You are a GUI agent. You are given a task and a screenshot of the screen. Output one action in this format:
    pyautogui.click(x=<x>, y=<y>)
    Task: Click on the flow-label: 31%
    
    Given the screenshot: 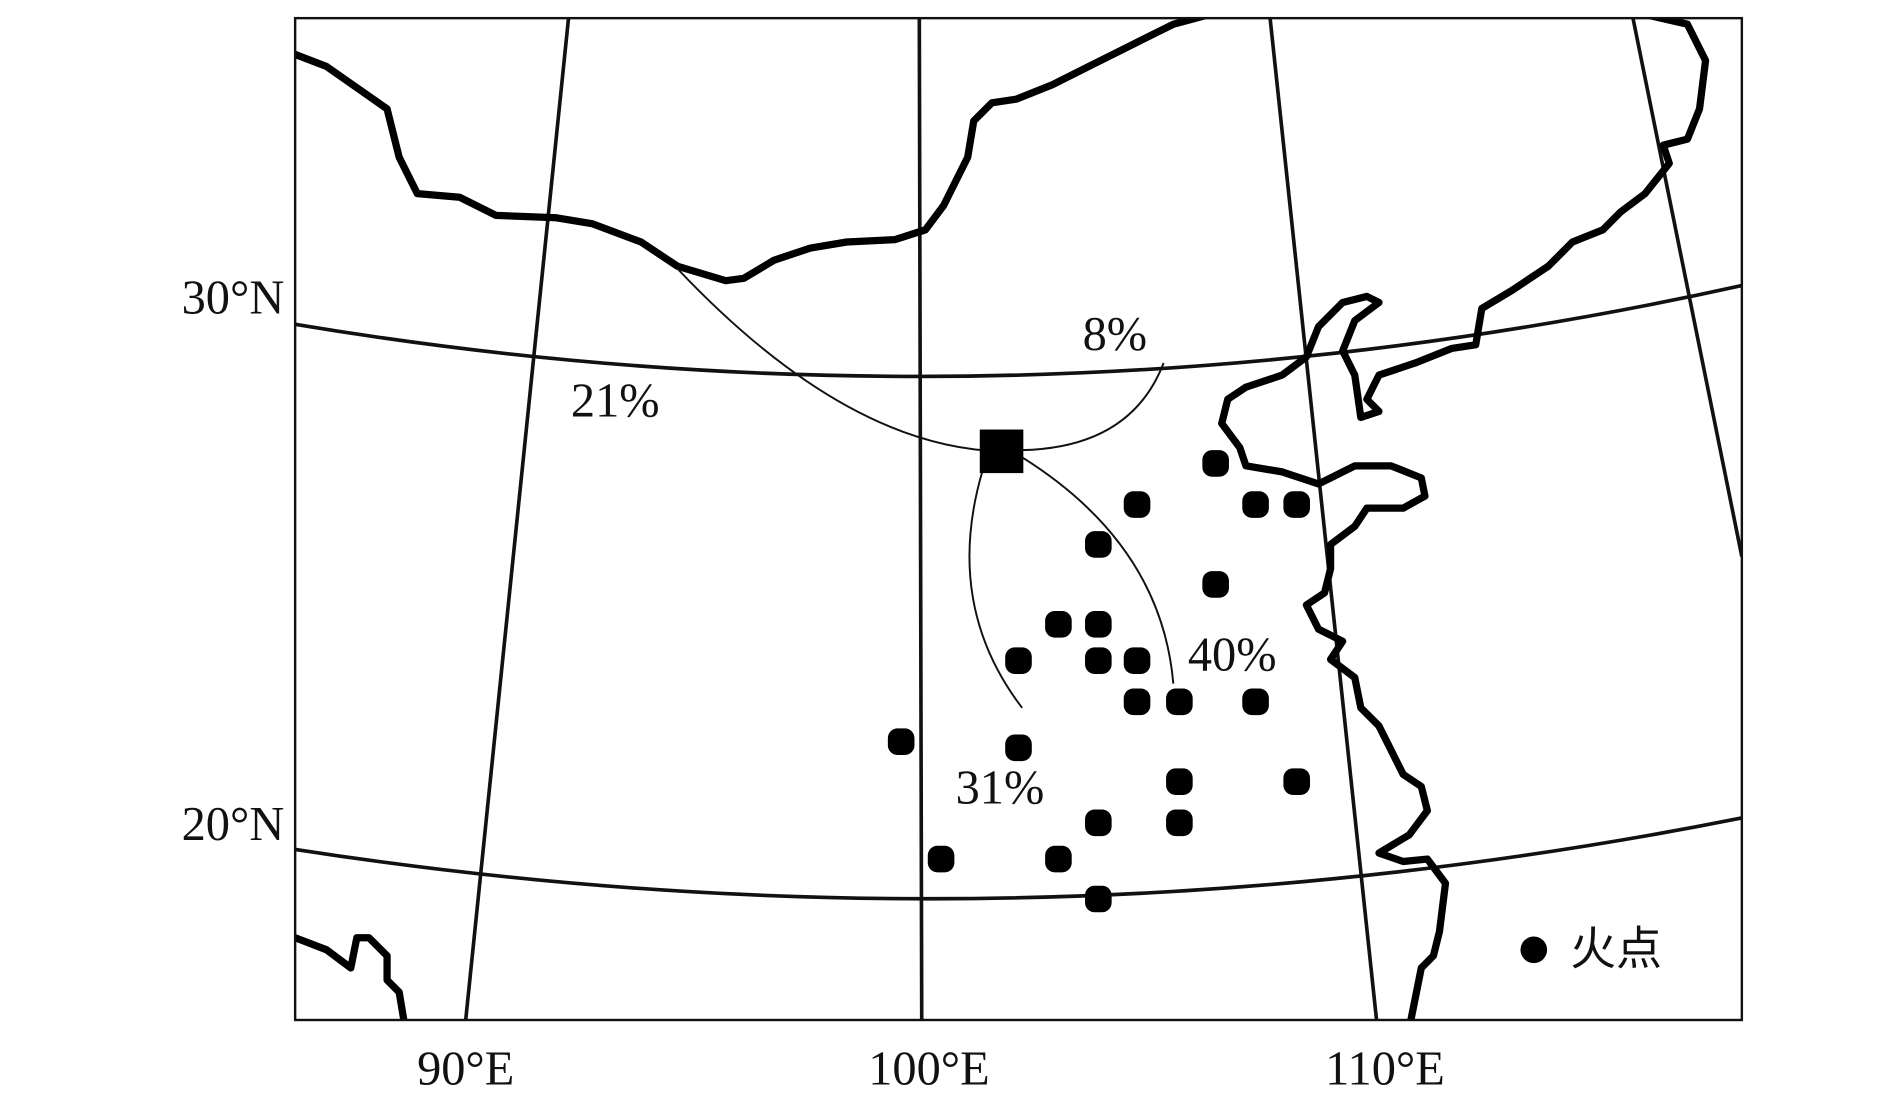 What is the action you would take?
    pyautogui.click(x=1000, y=788)
    